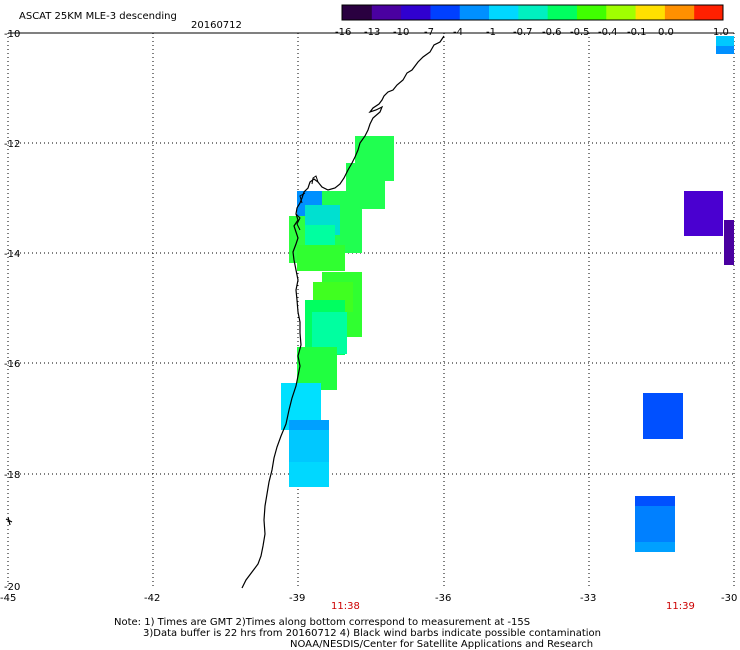 The height and width of the screenshot is (650, 740). Describe the element at coordinates (12, 144) in the screenshot. I see `lat-label: -12` at that location.